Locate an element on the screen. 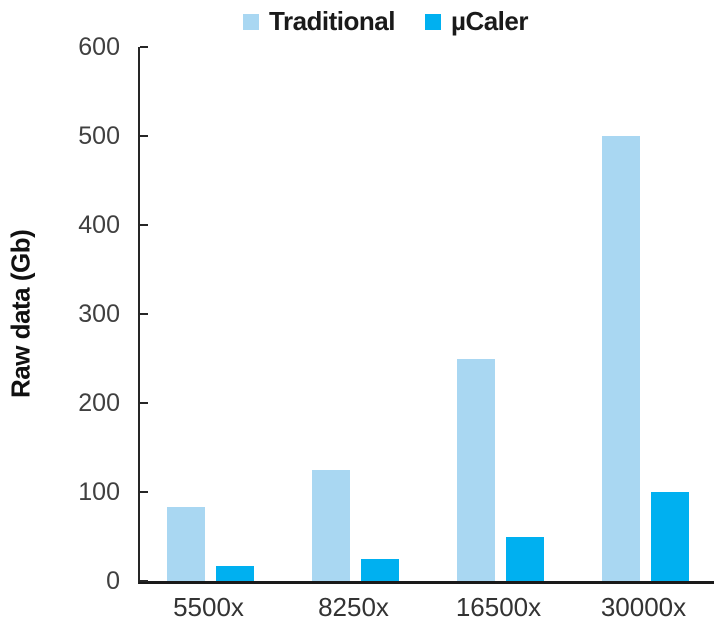  y-tick-label: 600 is located at coordinates (99, 47).